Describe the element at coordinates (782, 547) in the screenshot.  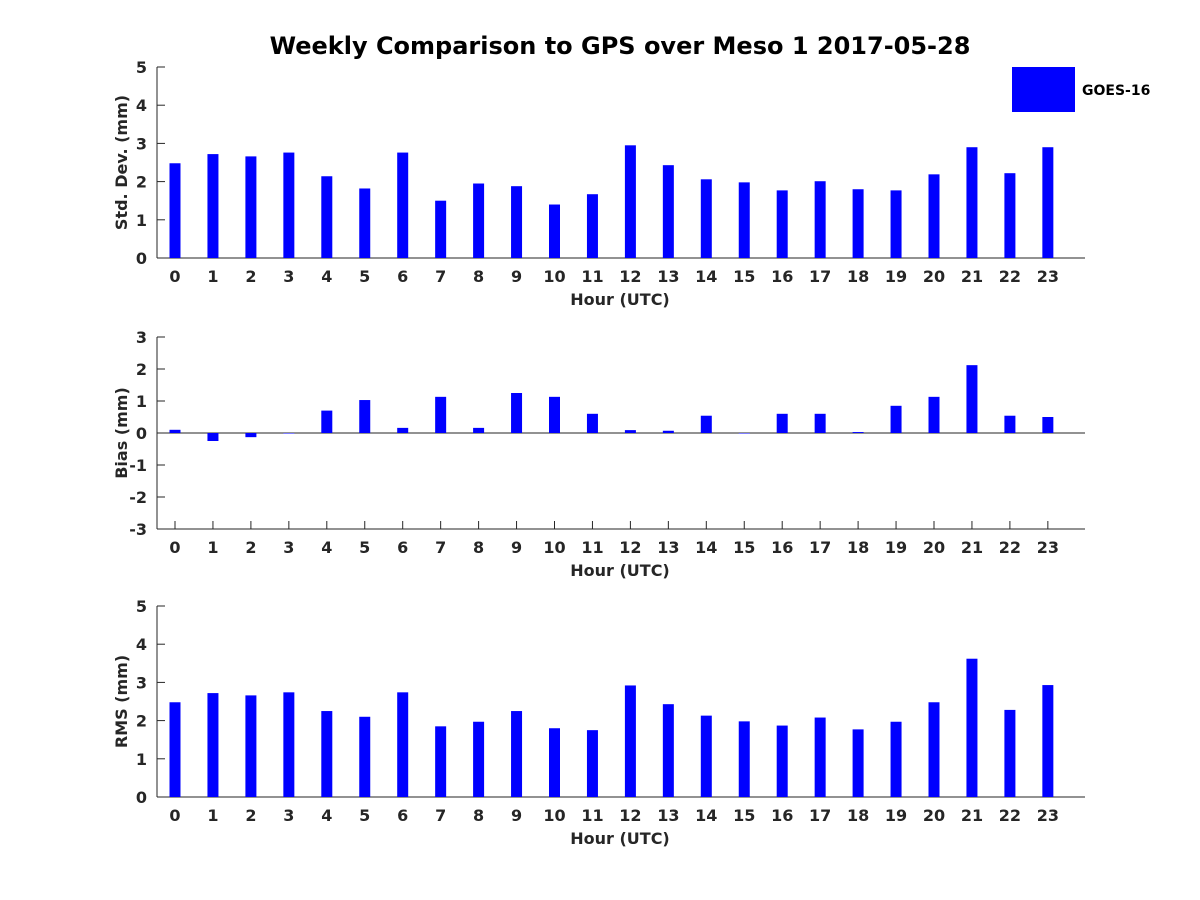
I see `x-tick-label: 16` at that location.